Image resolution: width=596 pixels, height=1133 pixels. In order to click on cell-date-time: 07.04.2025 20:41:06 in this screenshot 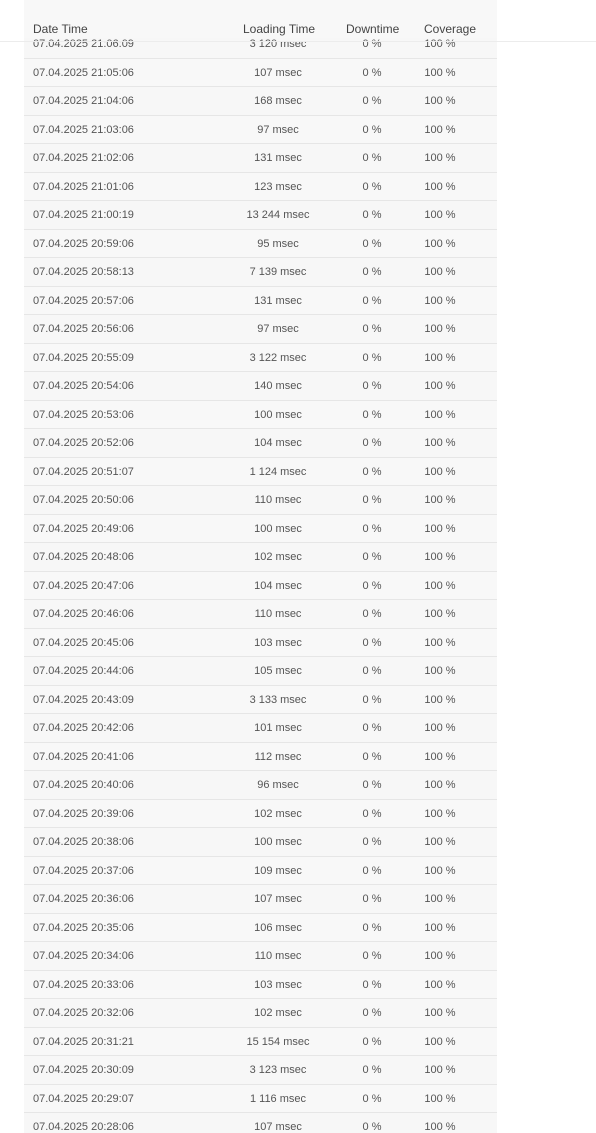, I will do `click(83, 756)`.